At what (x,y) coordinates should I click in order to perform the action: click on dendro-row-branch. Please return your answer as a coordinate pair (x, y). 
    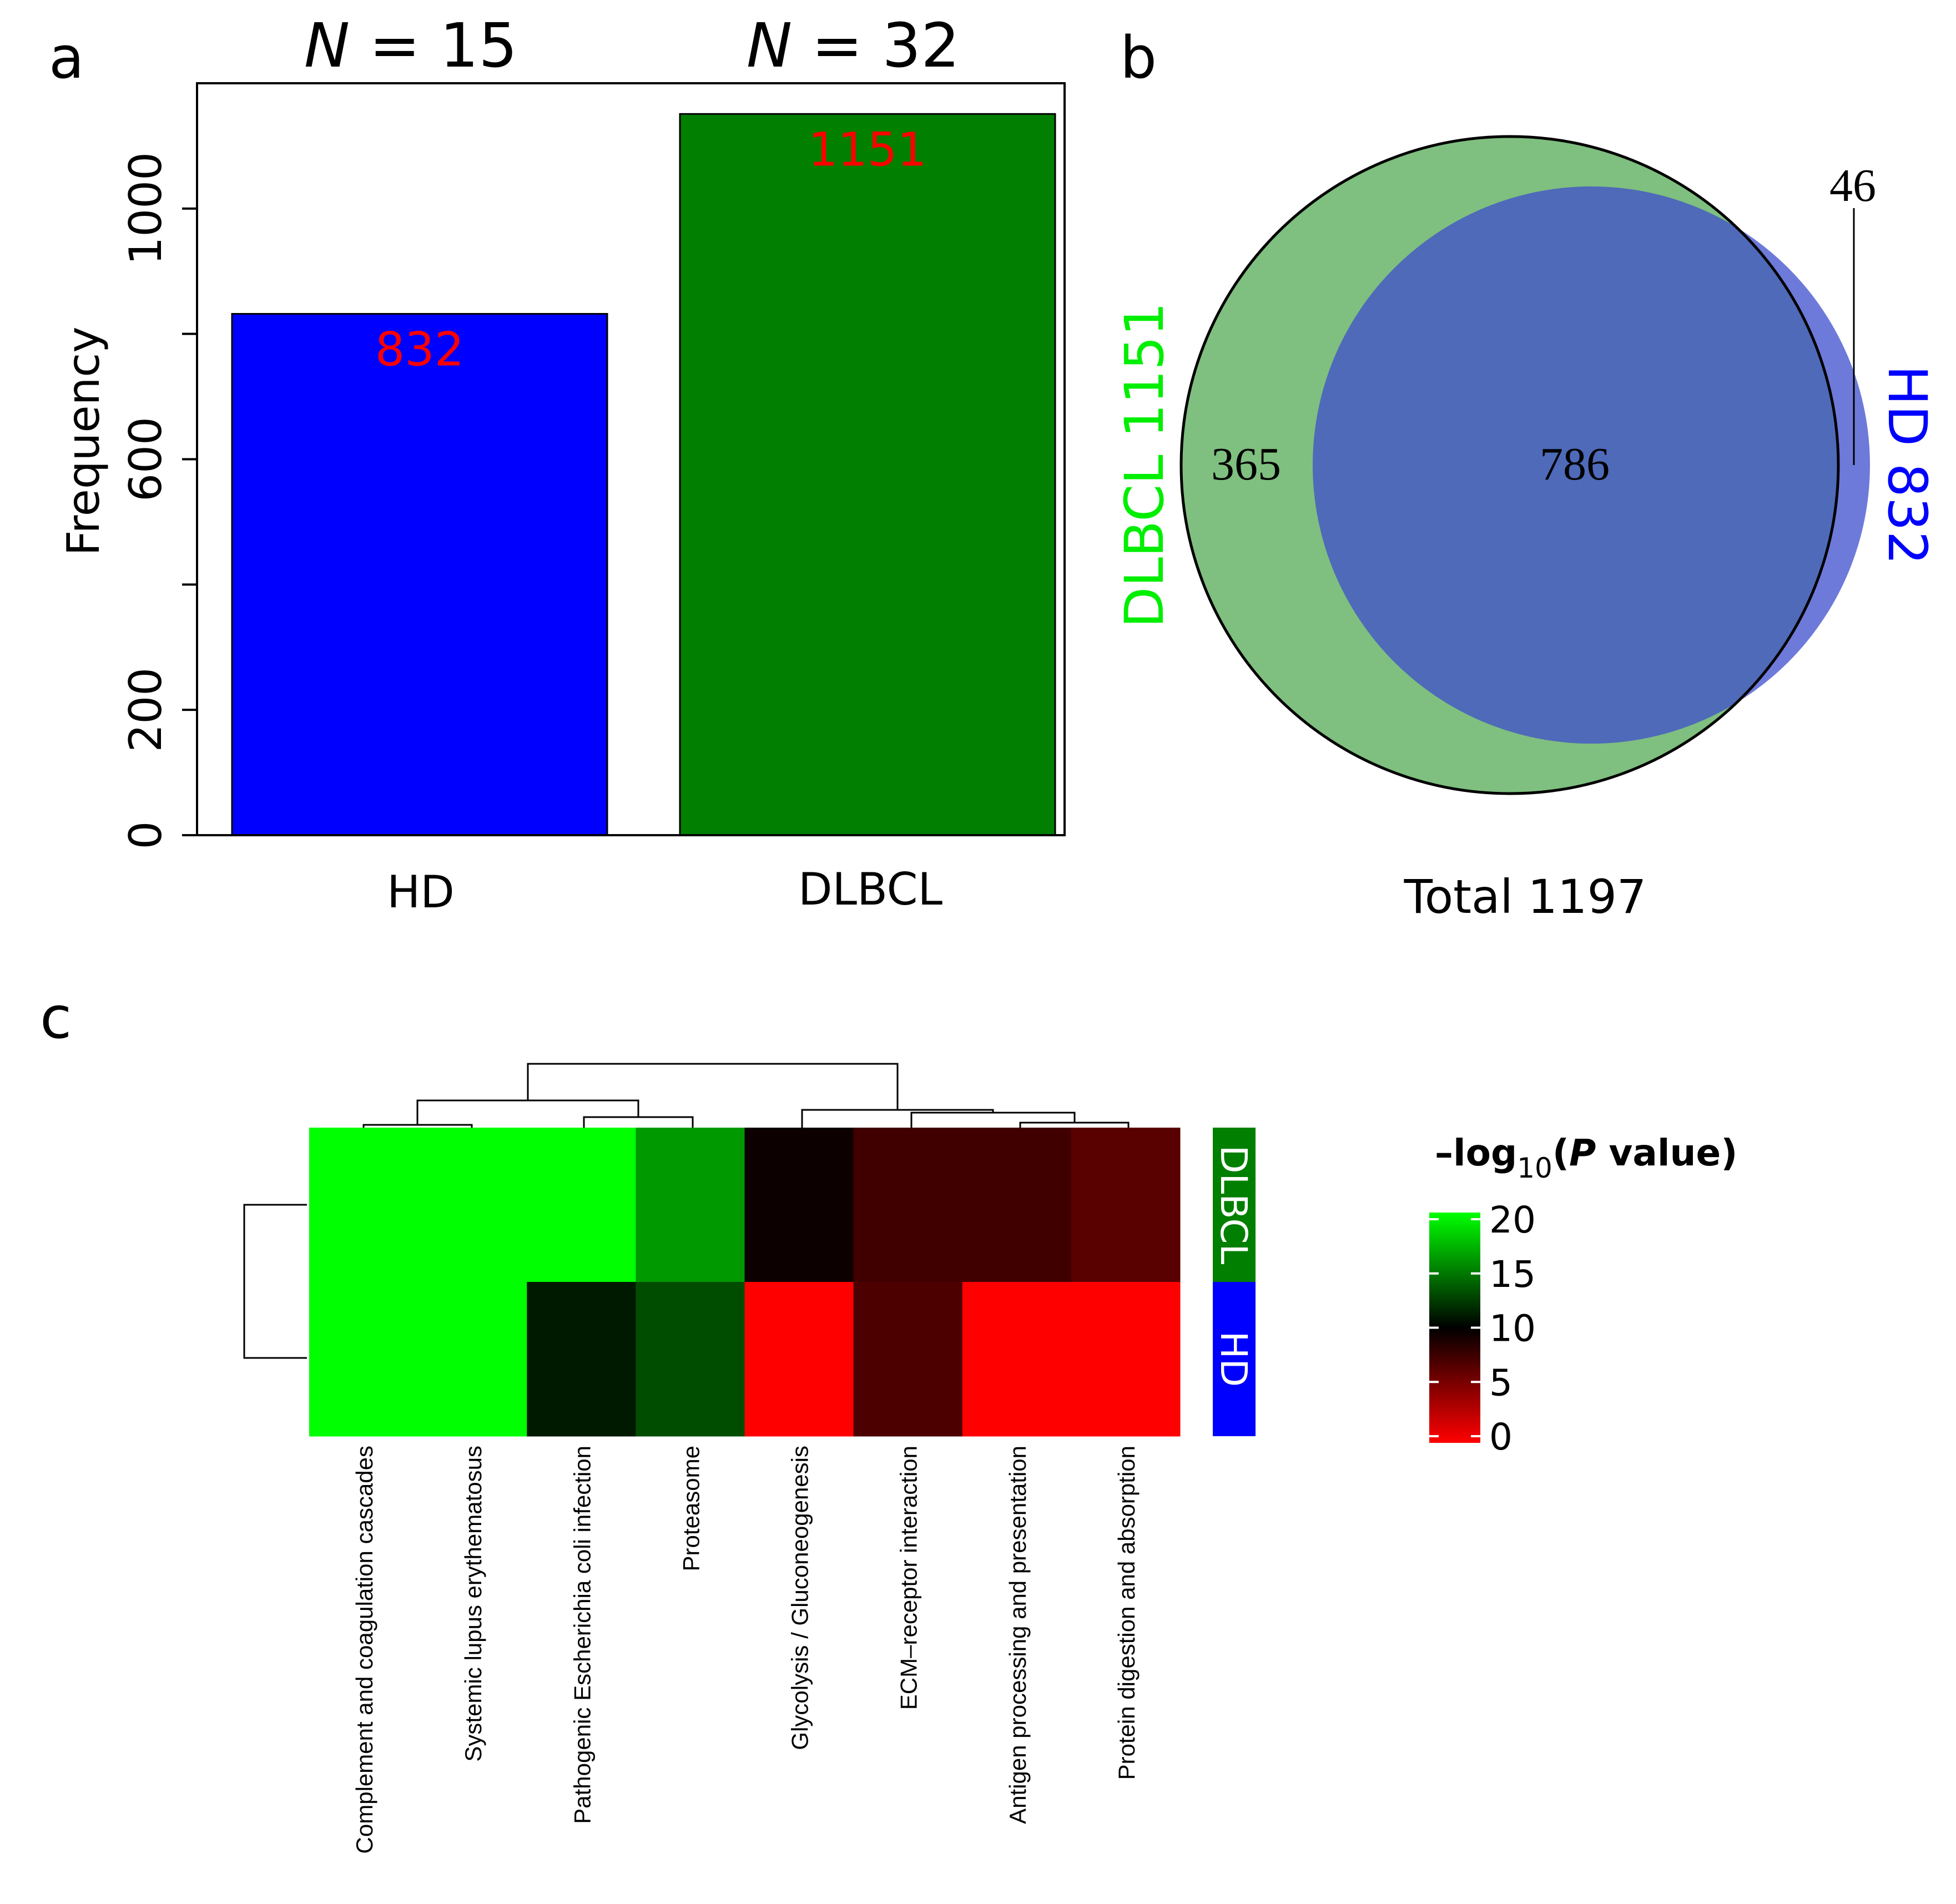
    Looking at the image, I should click on (275, 1281).